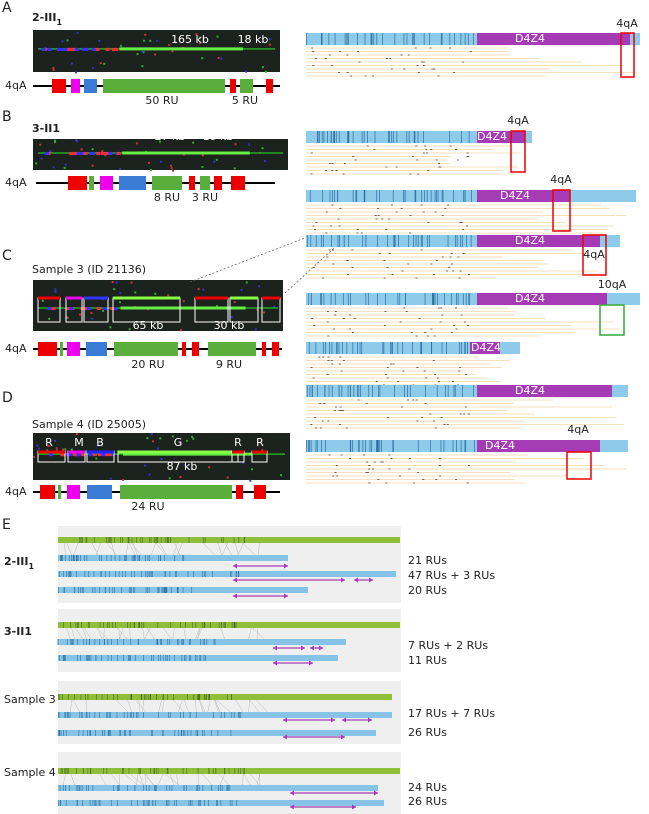 This screenshot has height=814, width=649. I want to click on label: Sample 3 (ID 21136), so click(89, 269).